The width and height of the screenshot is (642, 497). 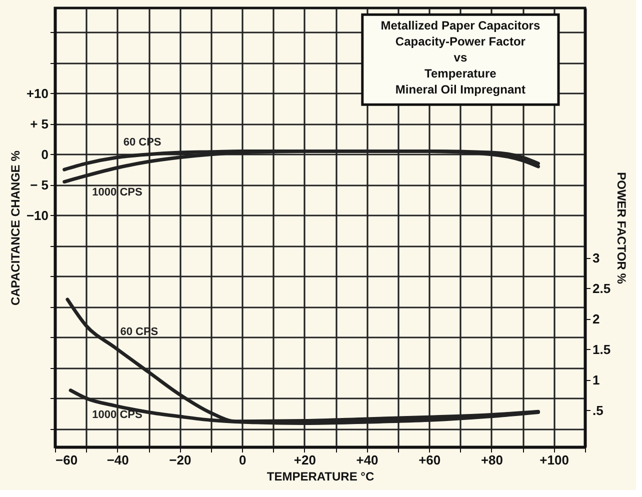 What do you see at coordinates (305, 460) in the screenshot?
I see `x-tick-label: +20` at bounding box center [305, 460].